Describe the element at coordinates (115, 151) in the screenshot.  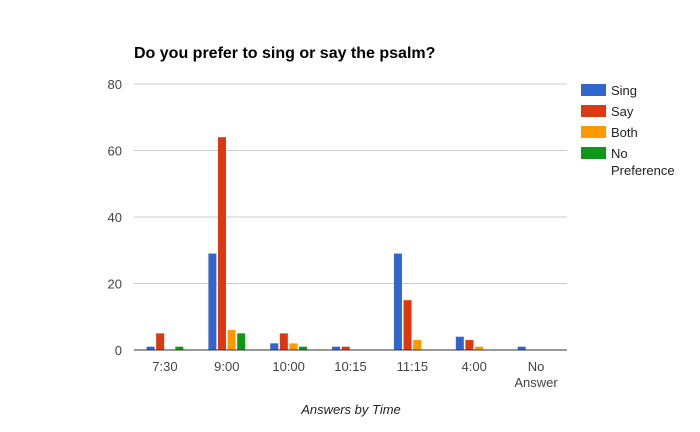
I see `y-tick-label: 60` at that location.